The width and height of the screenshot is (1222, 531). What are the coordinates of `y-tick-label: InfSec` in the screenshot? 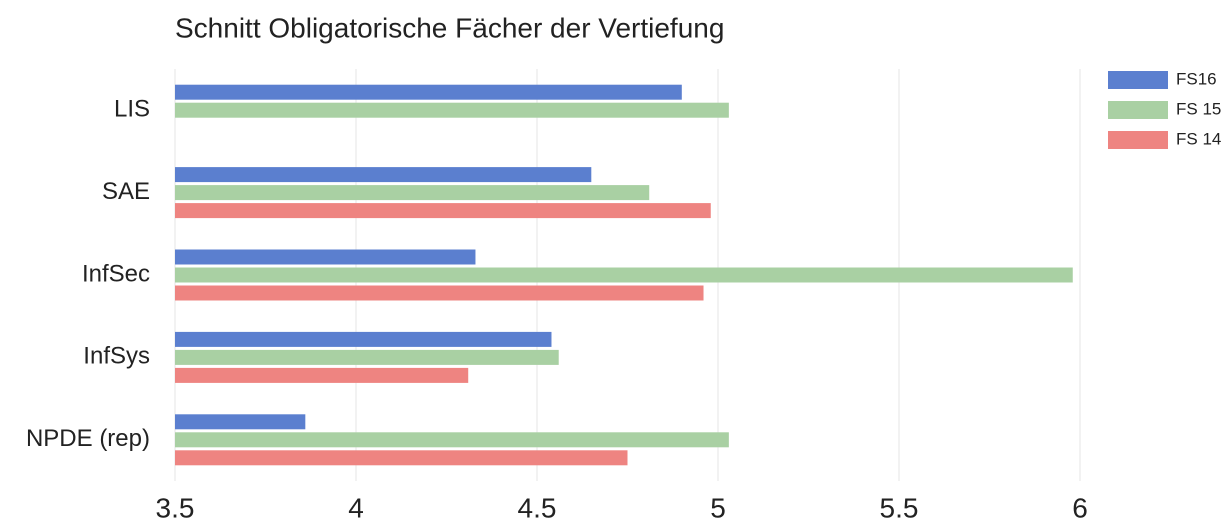 It's located at (116, 273).